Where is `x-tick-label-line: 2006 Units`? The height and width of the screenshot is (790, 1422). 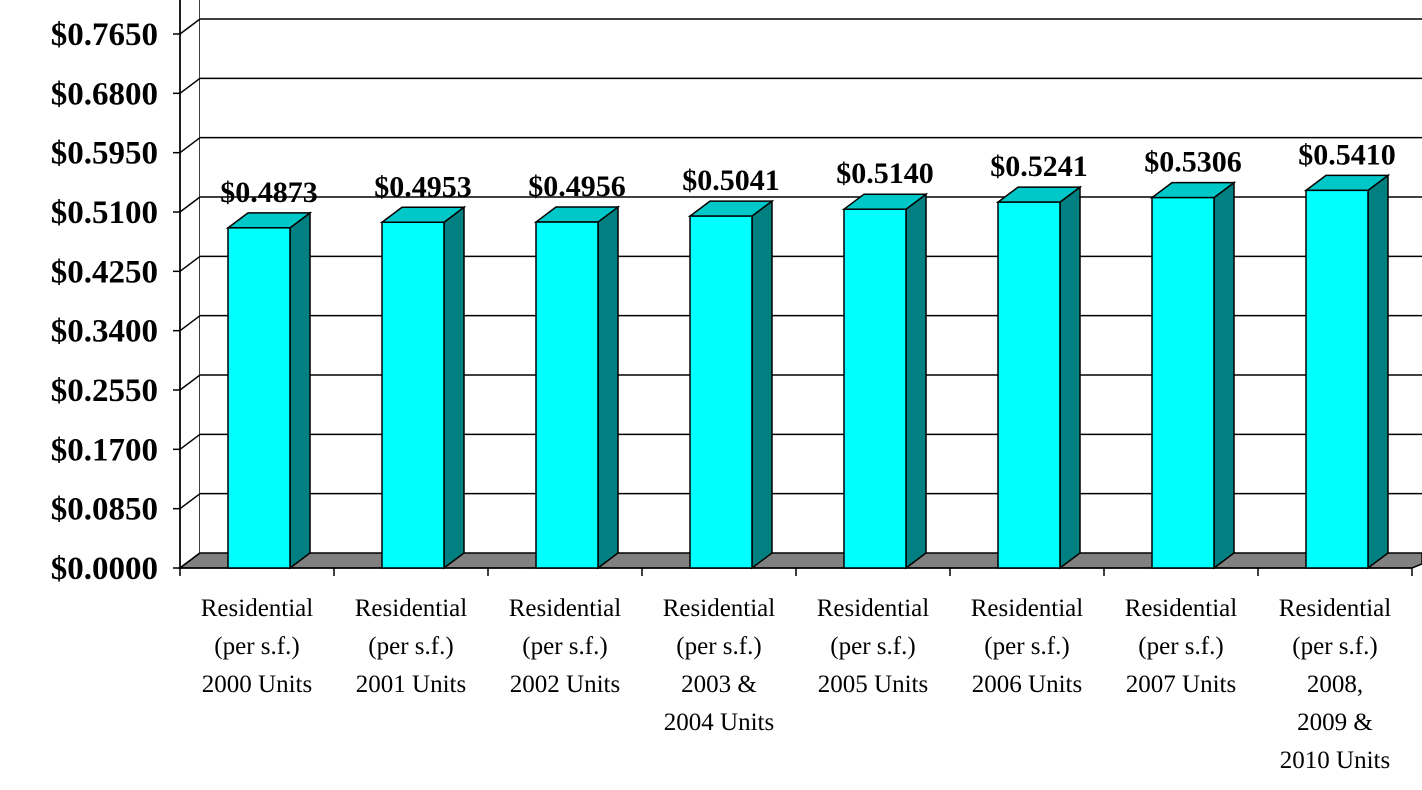 x-tick-label-line: 2006 Units is located at coordinates (1027, 684).